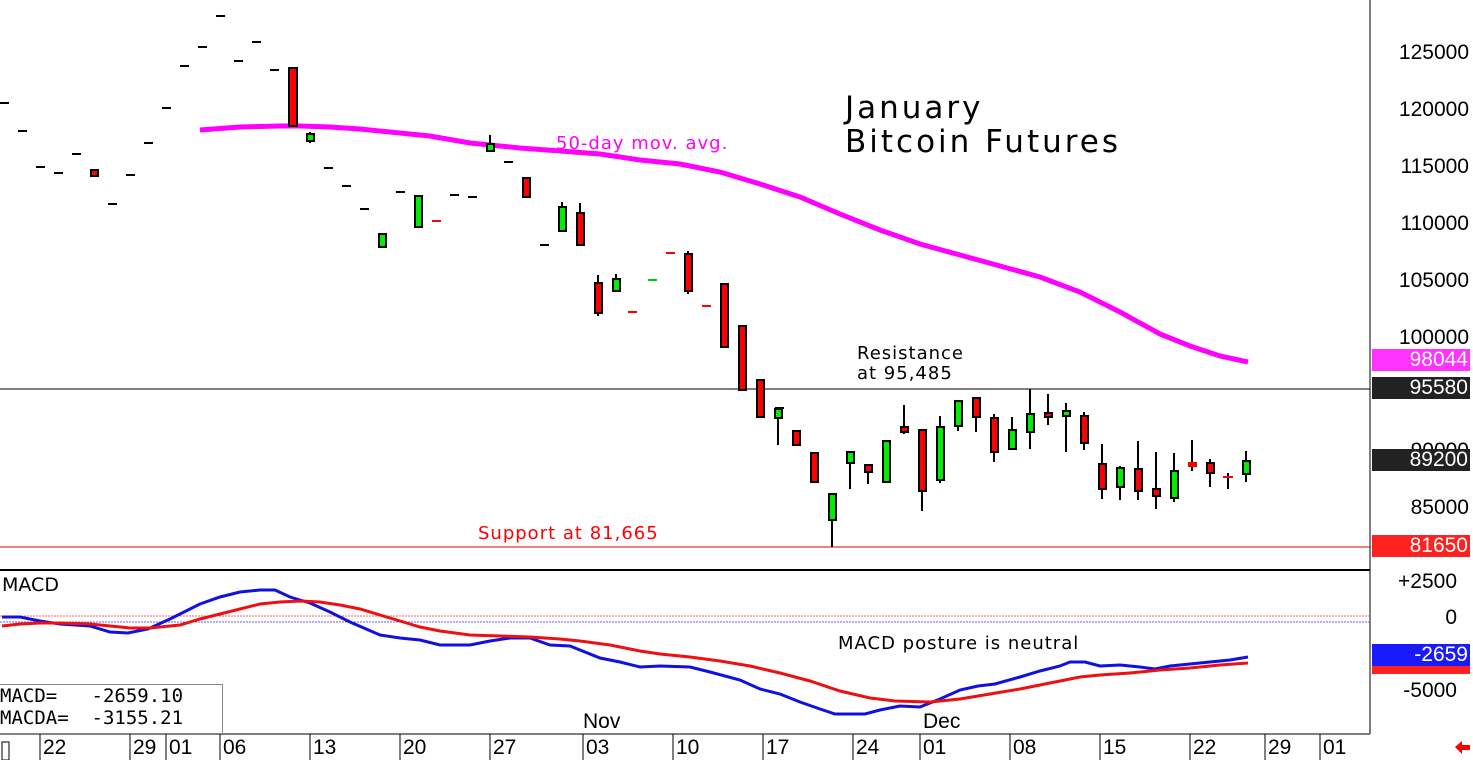 The height and width of the screenshot is (760, 1473). Describe the element at coordinates (92, 718) in the screenshot. I see `macda-readout: MACDA= -3155.21` at that location.